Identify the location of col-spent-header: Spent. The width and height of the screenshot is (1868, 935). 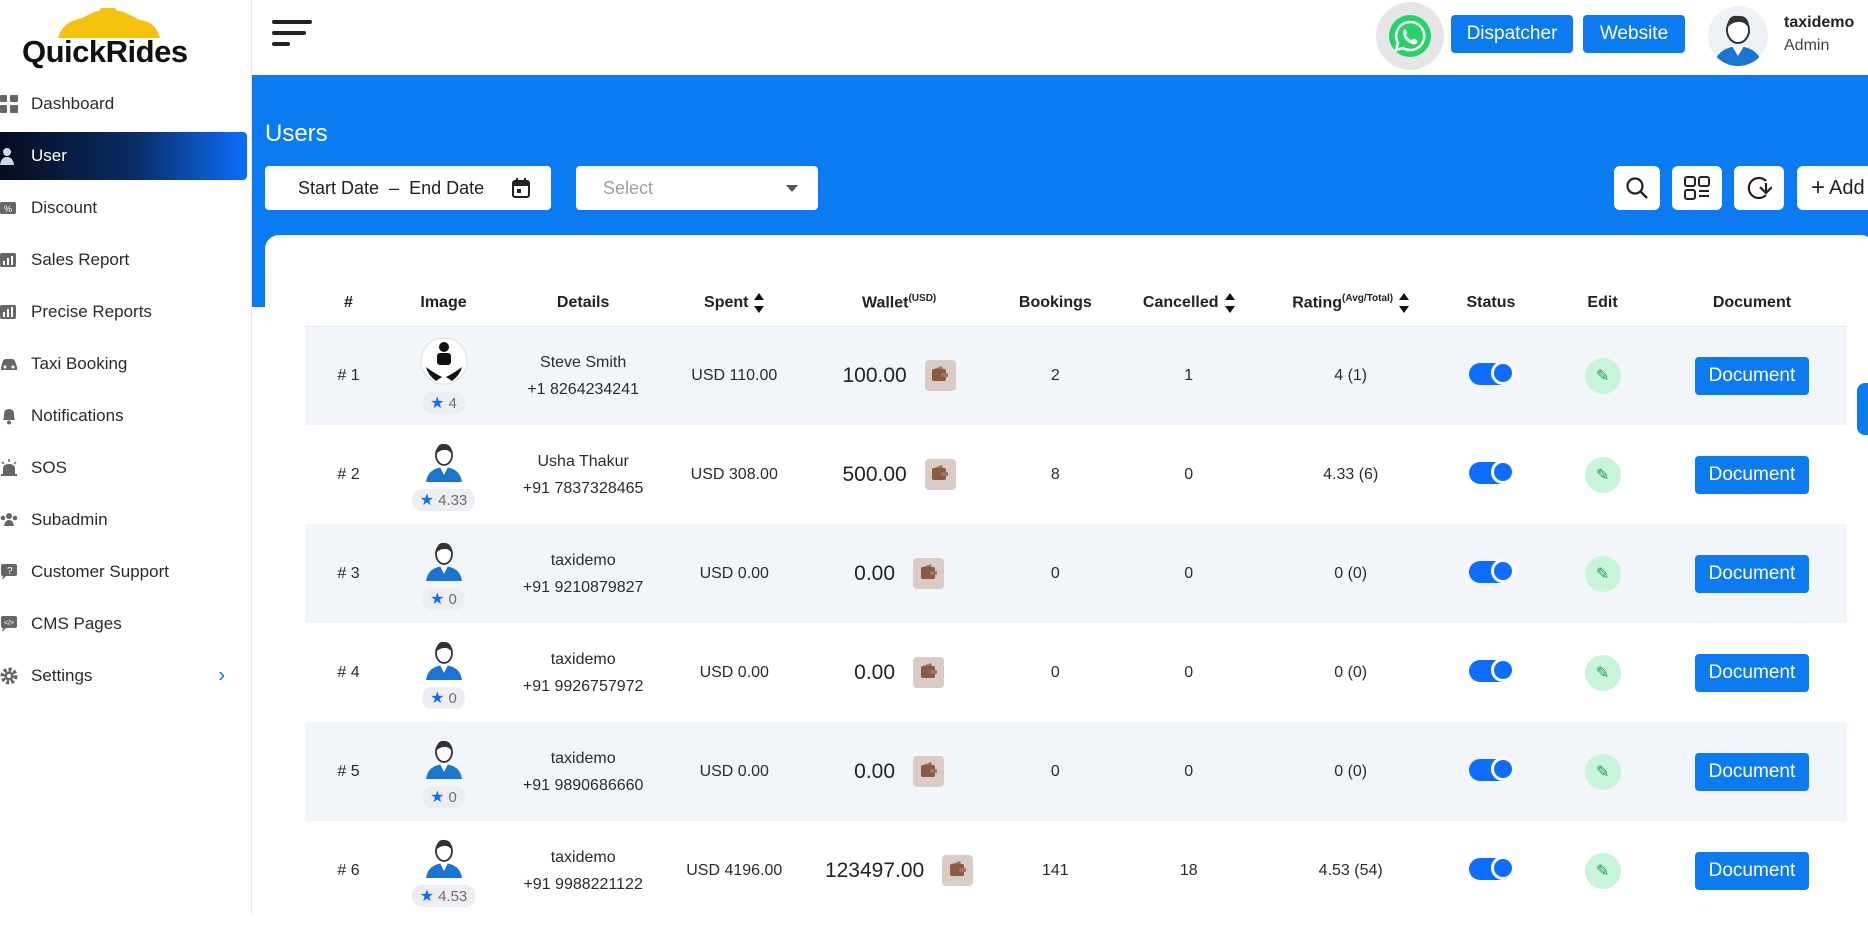
(734, 303).